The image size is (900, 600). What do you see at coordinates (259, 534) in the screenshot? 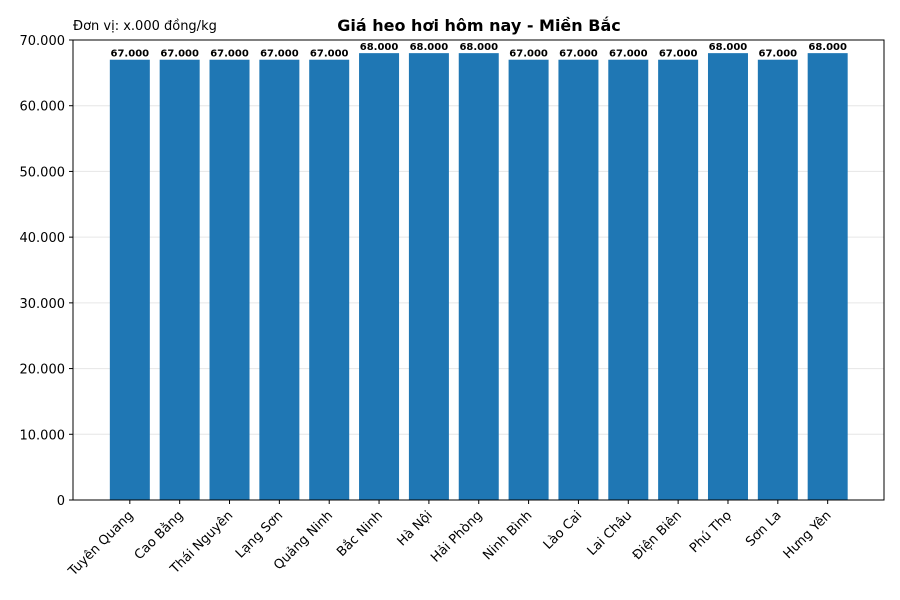
I see `x-tick-label: Lạng Sơn` at bounding box center [259, 534].